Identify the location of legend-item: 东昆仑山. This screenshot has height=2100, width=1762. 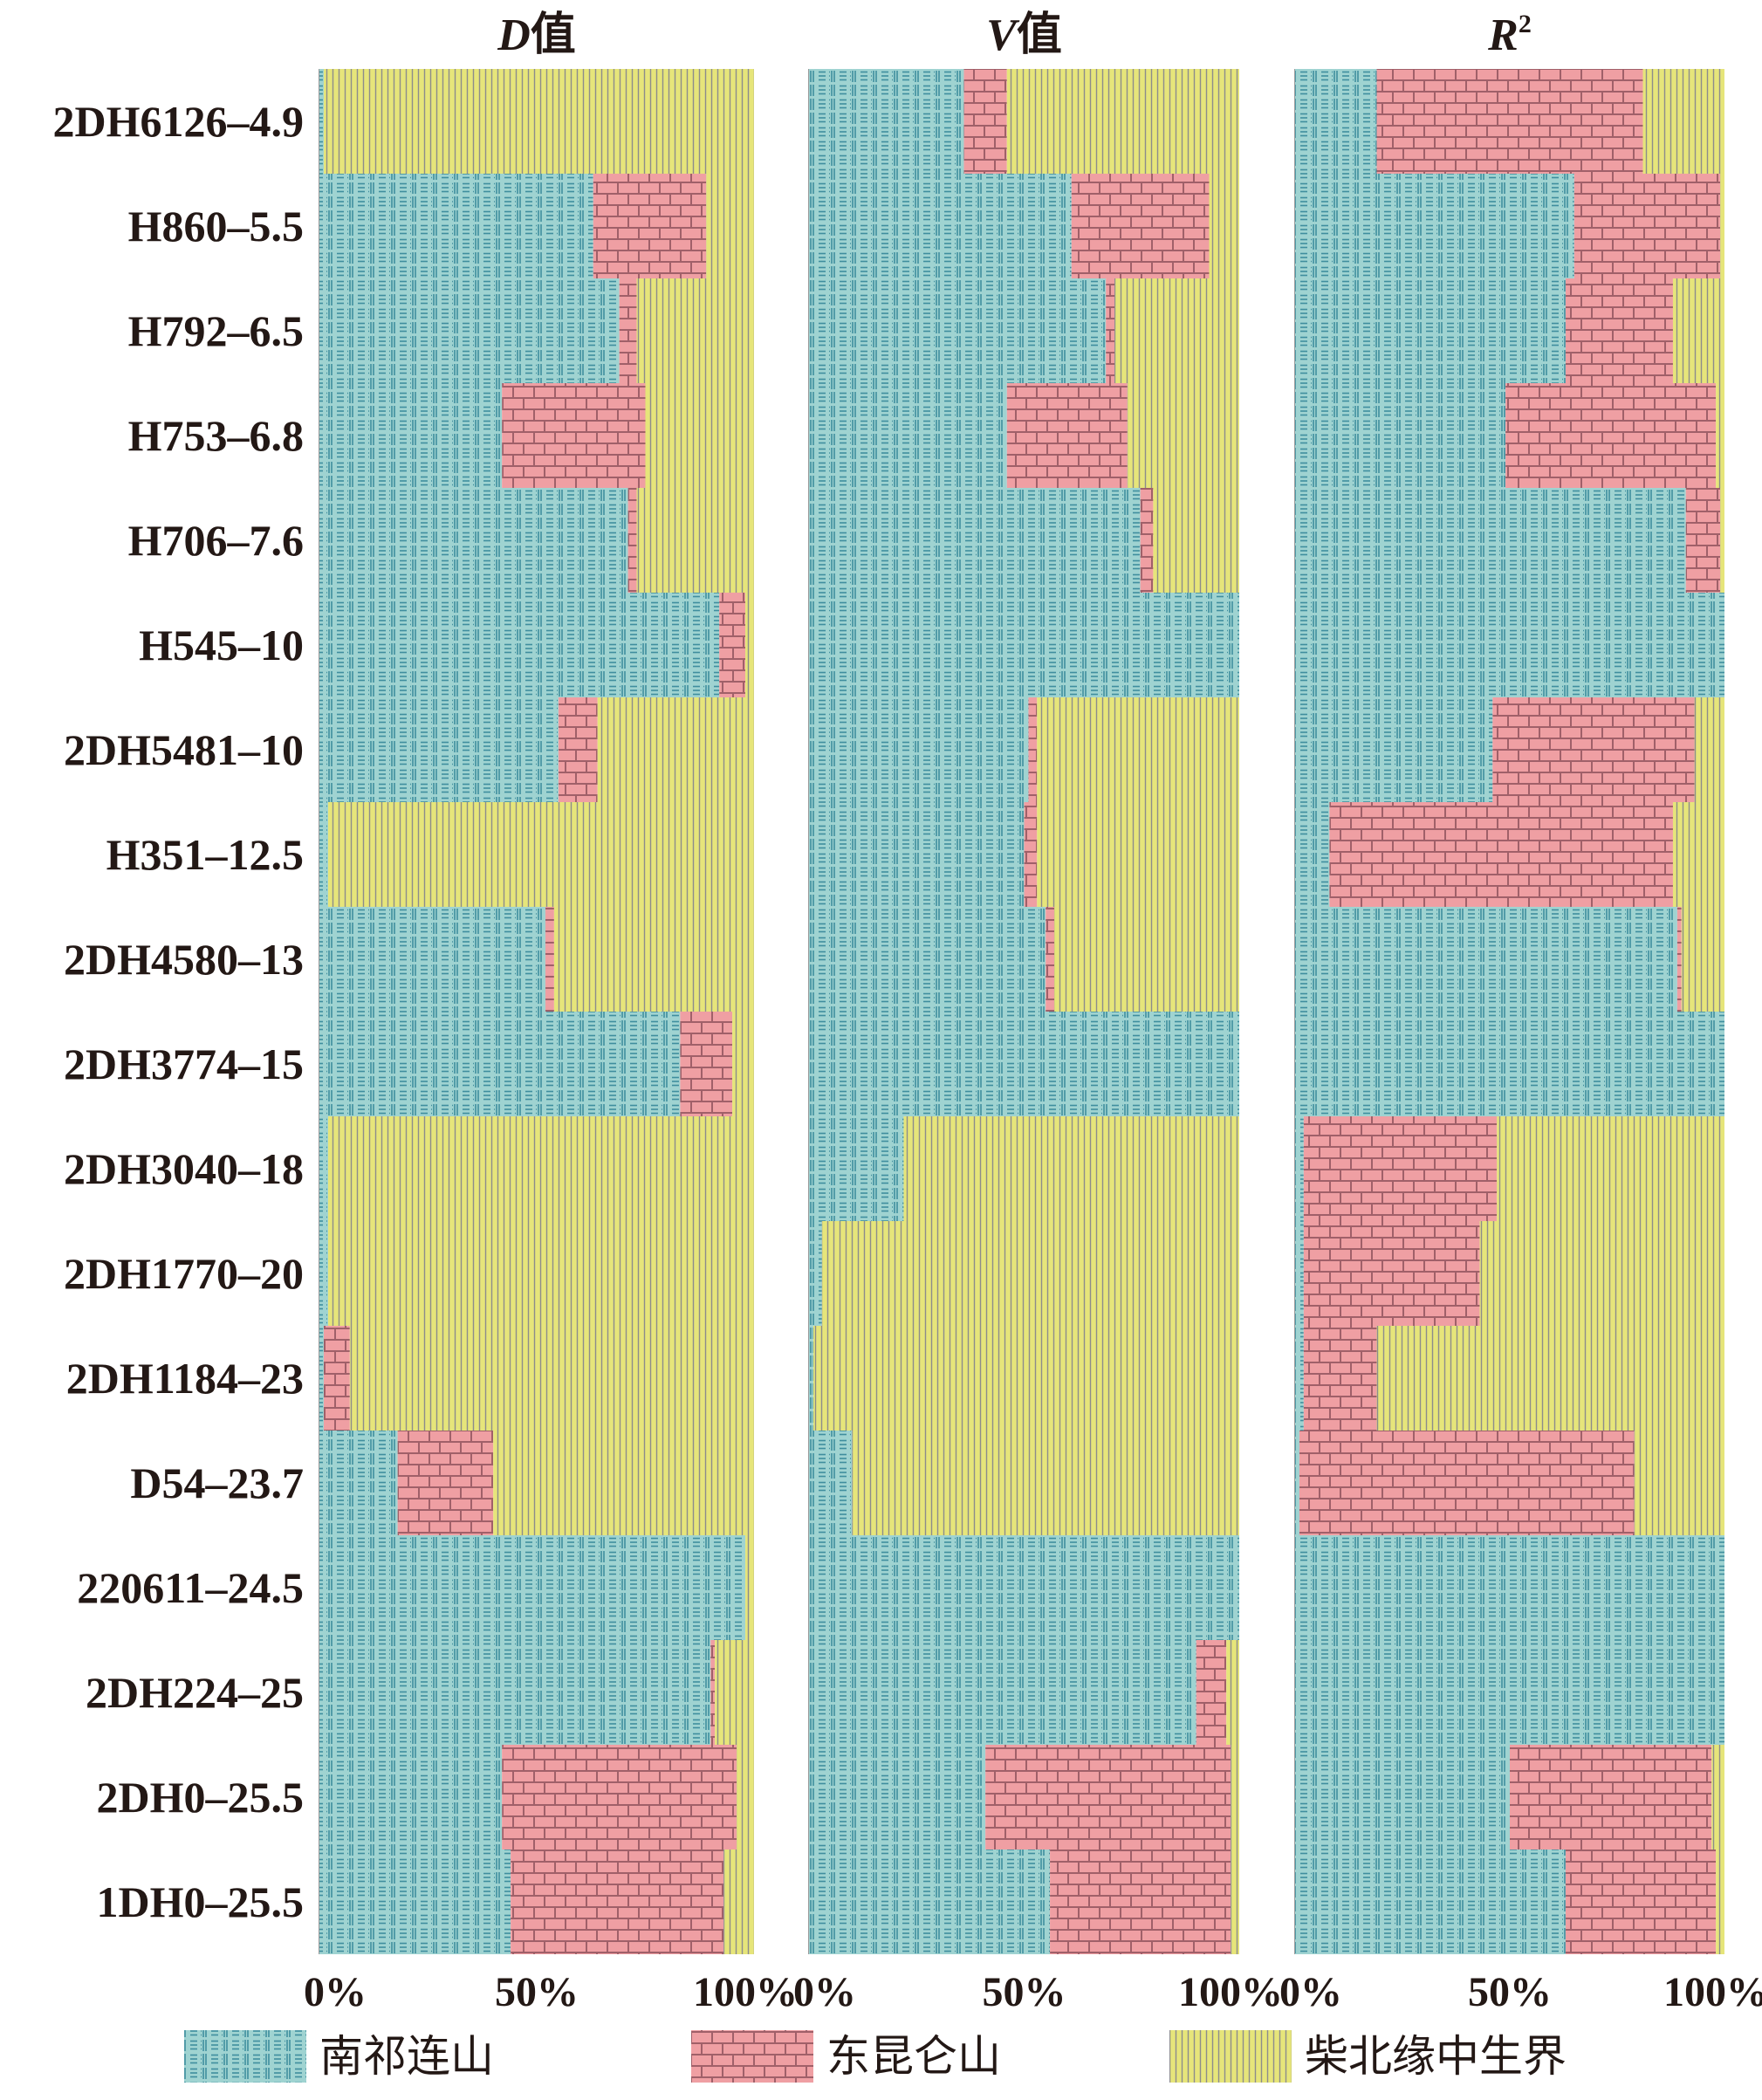
(846, 2056).